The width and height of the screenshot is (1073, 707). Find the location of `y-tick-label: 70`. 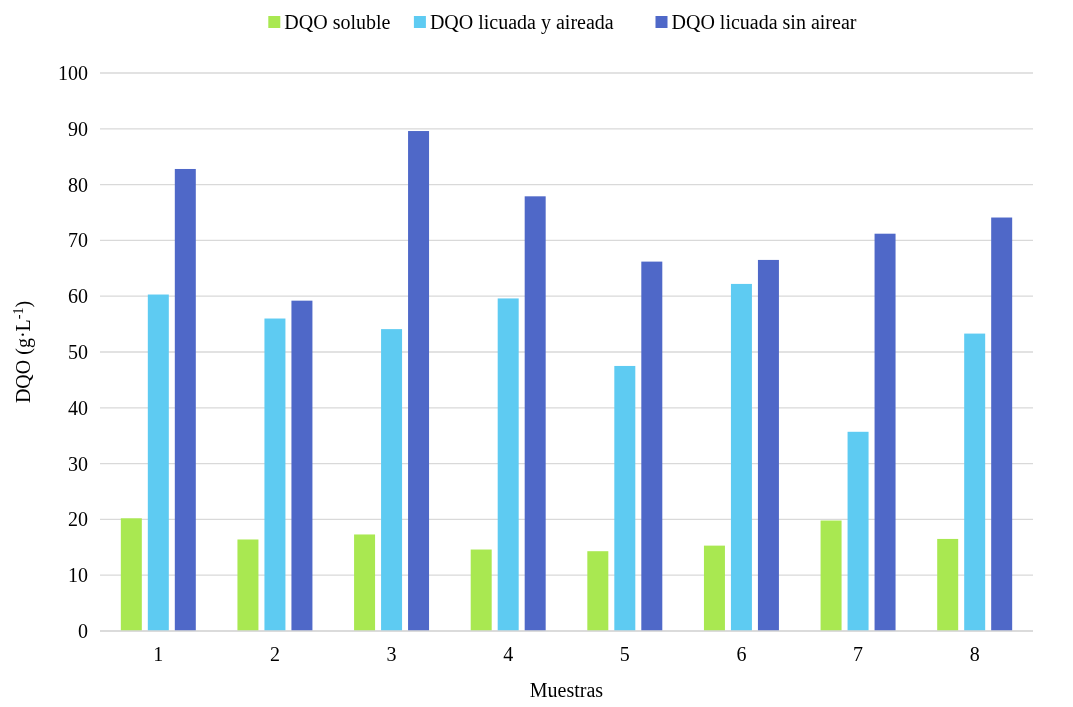

y-tick-label: 70 is located at coordinates (78, 240).